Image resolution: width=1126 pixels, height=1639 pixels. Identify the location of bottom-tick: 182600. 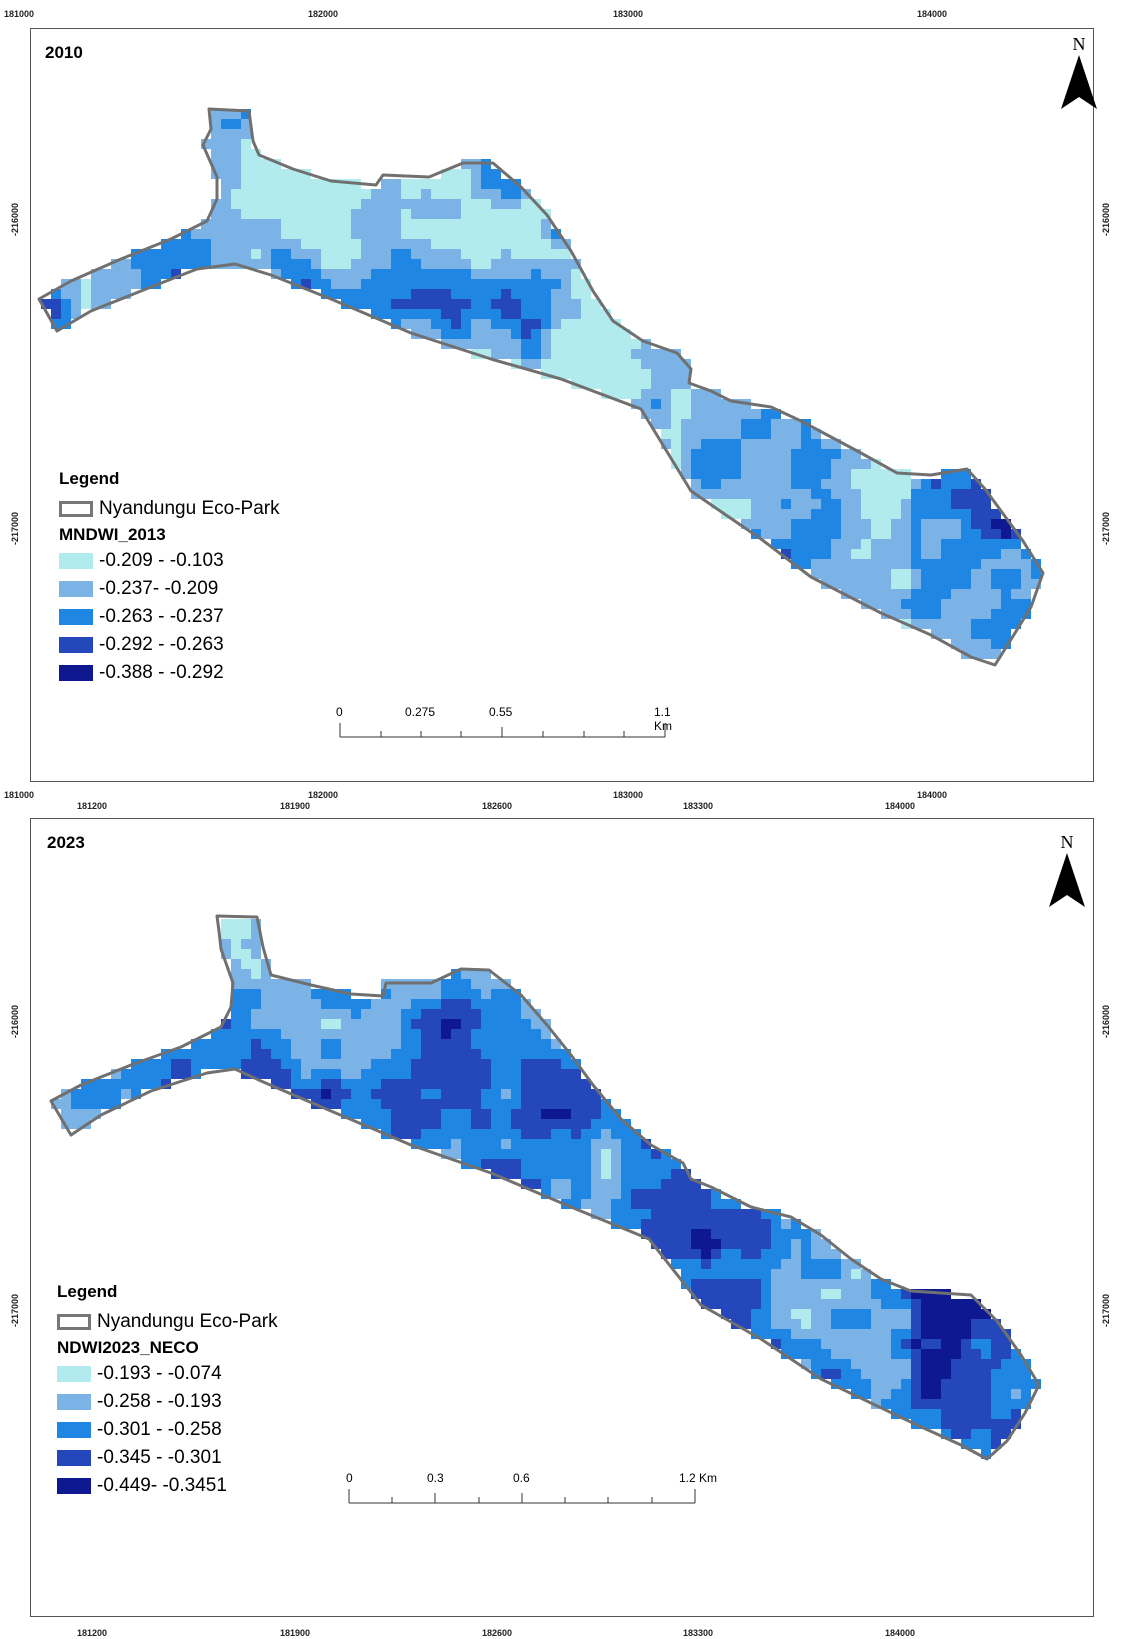
(497, 1633).